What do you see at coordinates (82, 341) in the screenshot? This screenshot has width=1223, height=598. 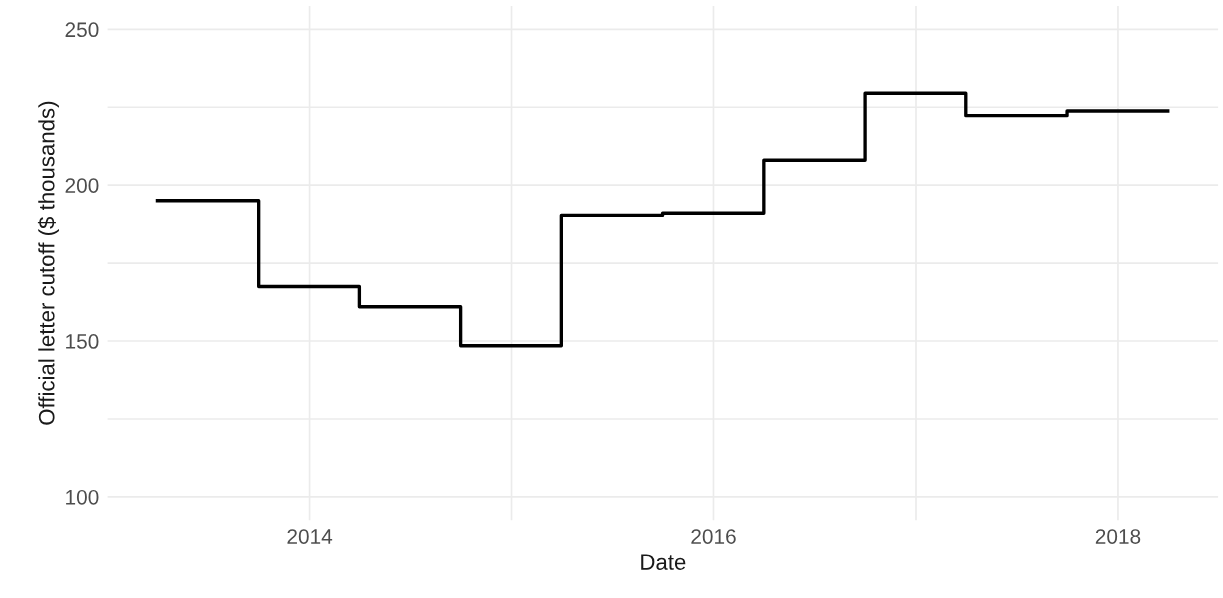 I see `y-tick-label: 150` at bounding box center [82, 341].